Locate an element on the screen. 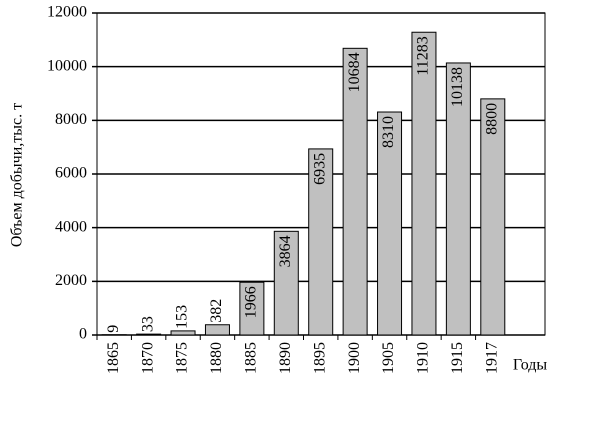  y-tick-label: 10000 is located at coordinates (67, 65).